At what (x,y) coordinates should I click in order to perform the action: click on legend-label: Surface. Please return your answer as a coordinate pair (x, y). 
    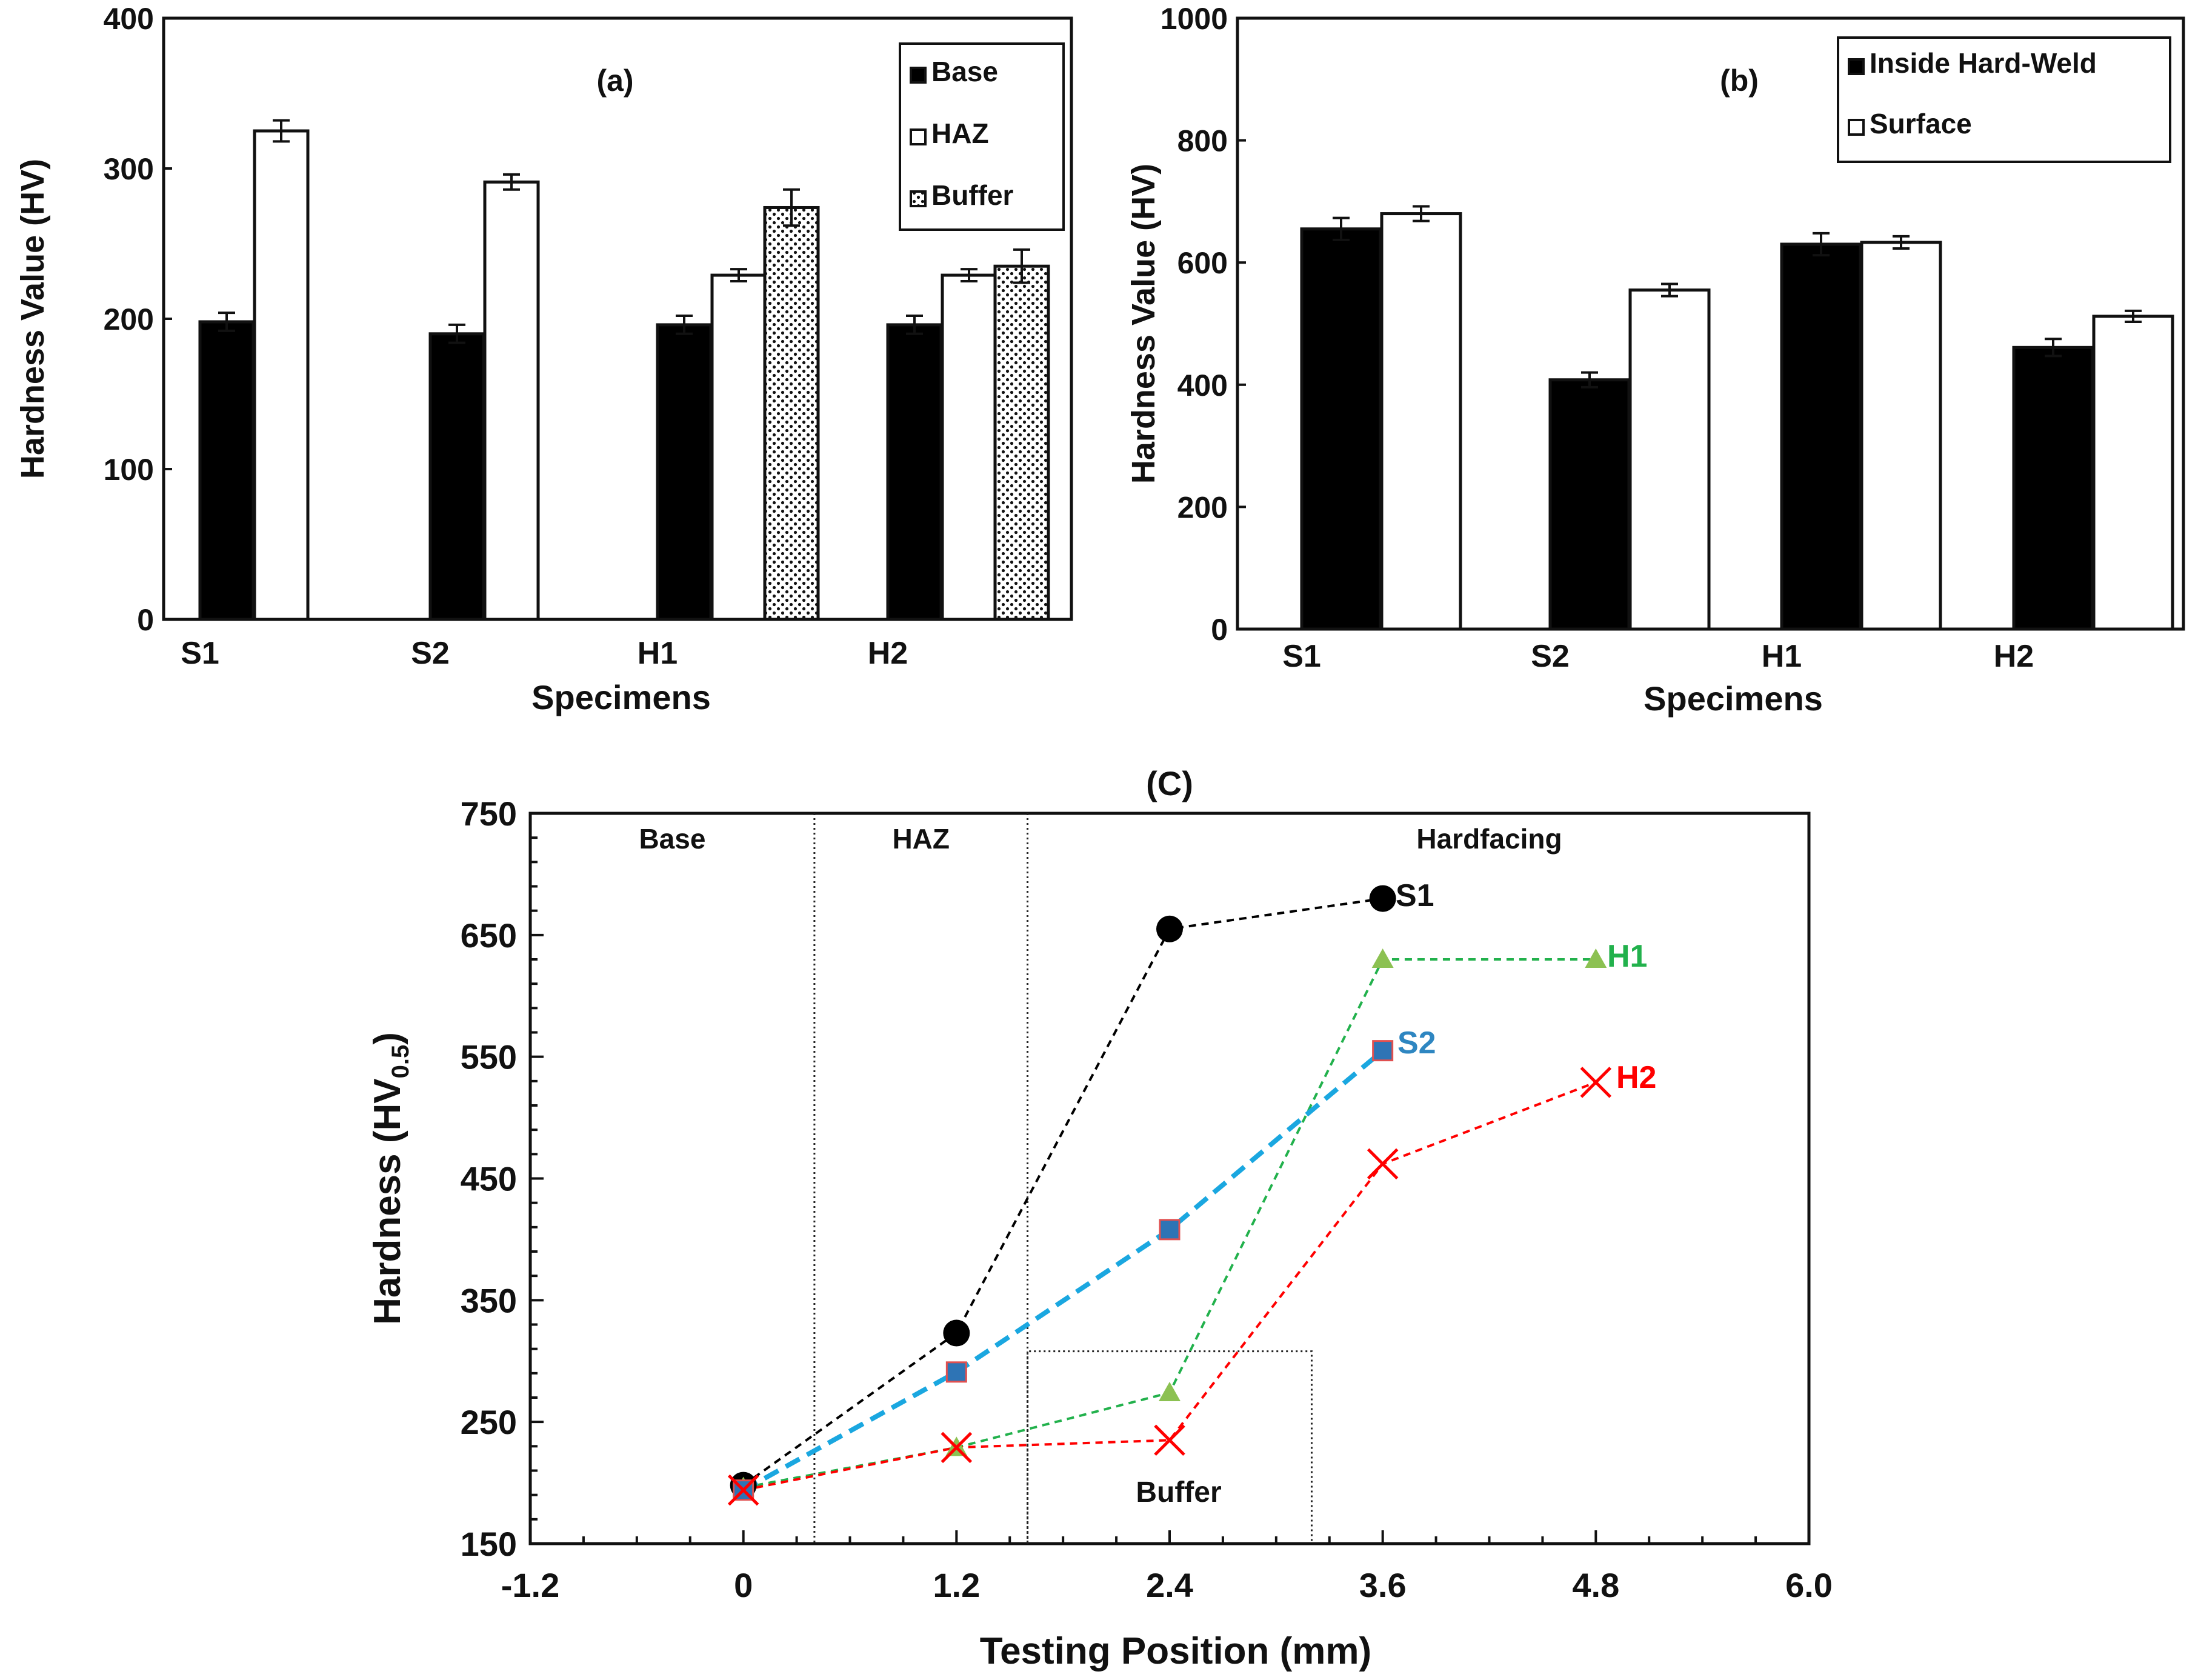
    Looking at the image, I should click on (1921, 123).